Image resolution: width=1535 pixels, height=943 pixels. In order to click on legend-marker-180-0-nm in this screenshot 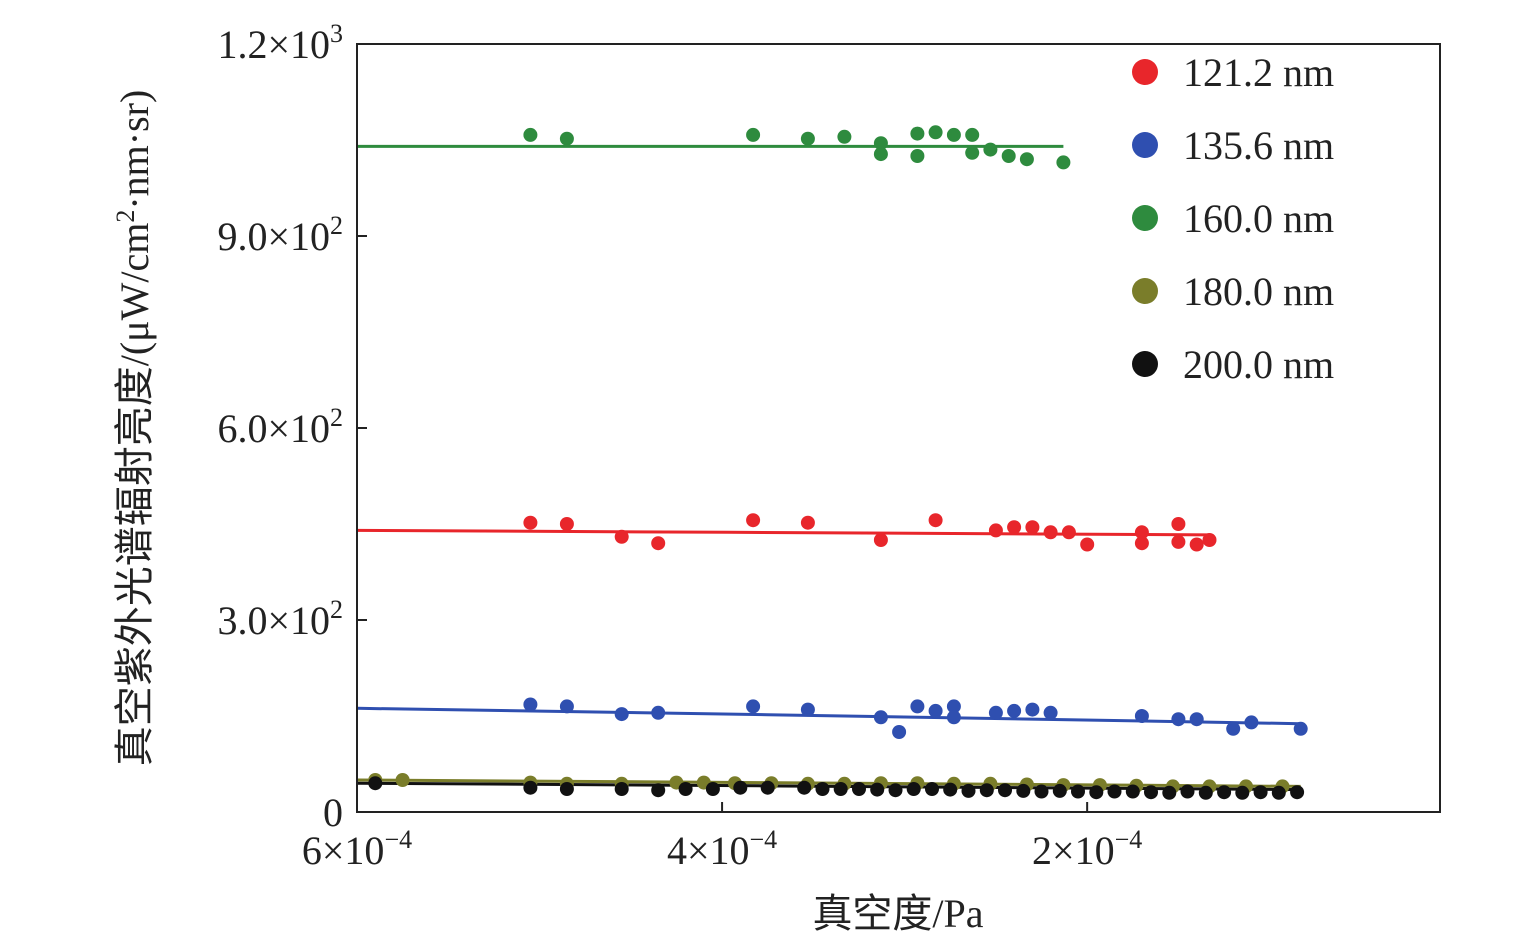, I will do `click(1145, 291)`.